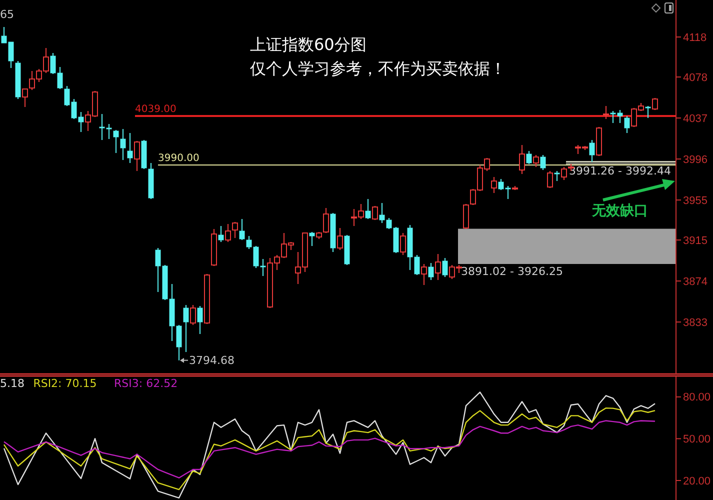  I want to click on y-tick-label: 50.00, so click(697, 440).